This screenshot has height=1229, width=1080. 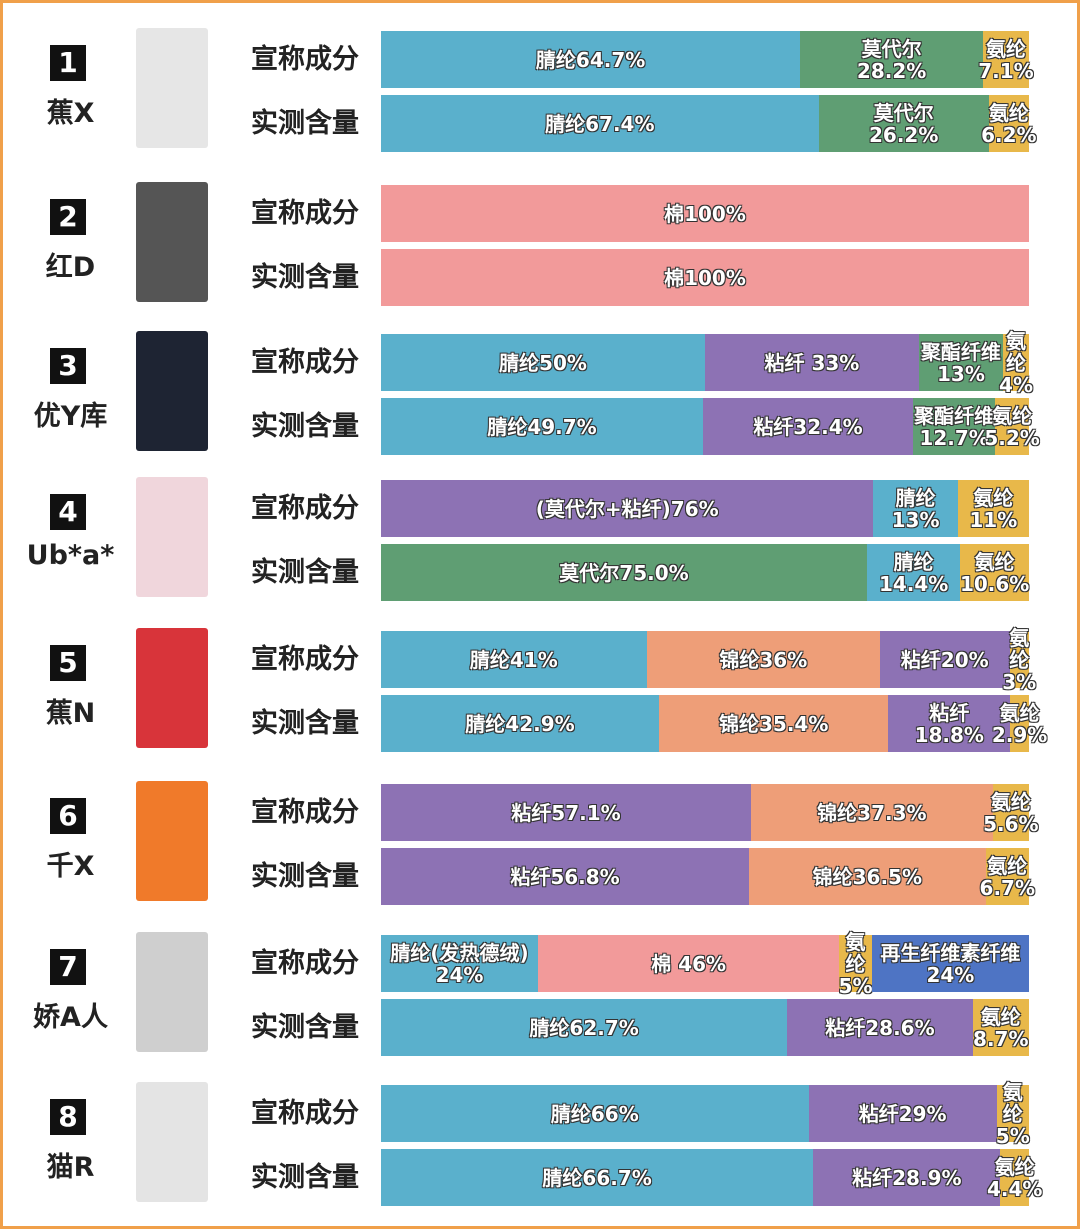 What do you see at coordinates (595, 1113) in the screenshot?
I see `bar-segment: 腈纶66%` at bounding box center [595, 1113].